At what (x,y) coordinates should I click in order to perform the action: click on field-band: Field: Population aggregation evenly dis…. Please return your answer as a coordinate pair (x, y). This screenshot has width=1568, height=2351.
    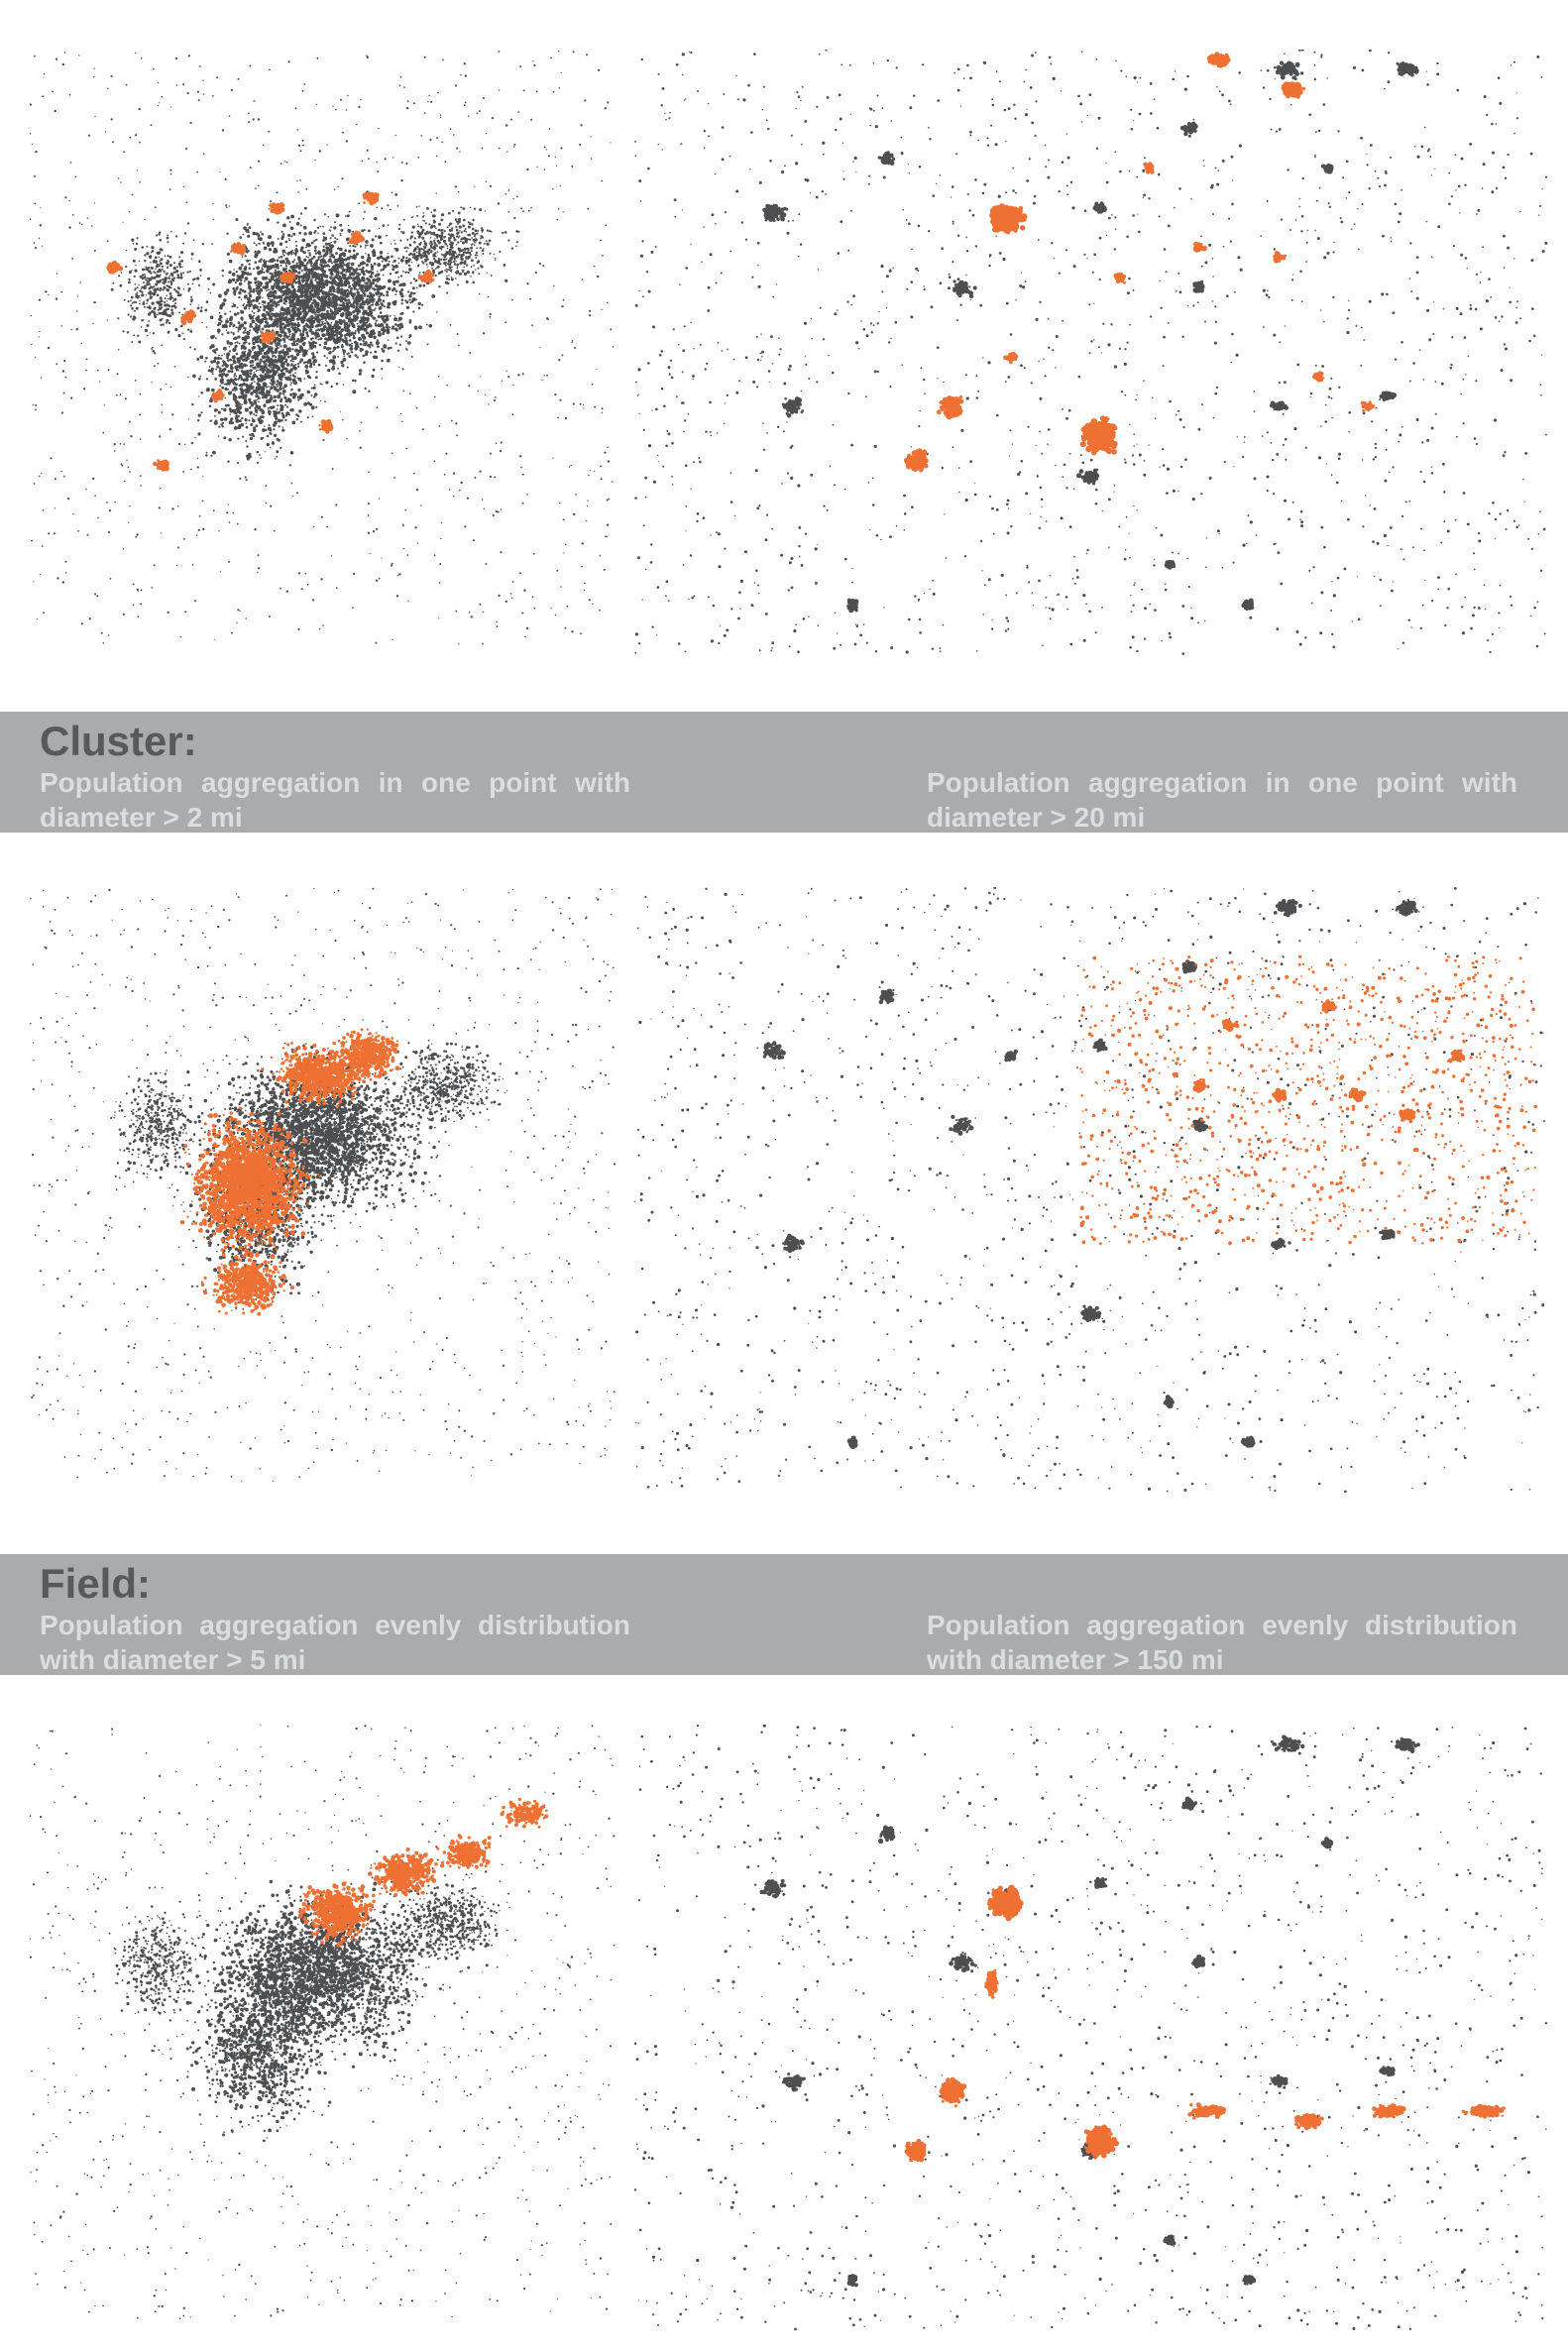
    Looking at the image, I should click on (784, 1614).